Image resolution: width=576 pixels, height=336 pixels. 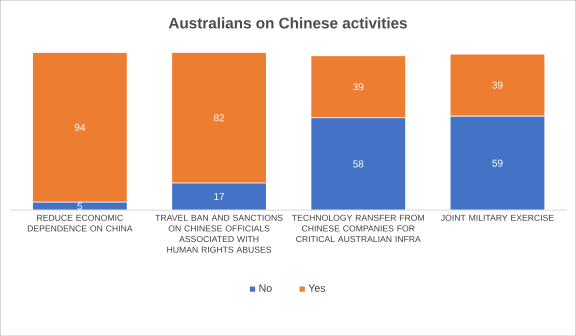 I want to click on data-label: 58, so click(x=358, y=164).